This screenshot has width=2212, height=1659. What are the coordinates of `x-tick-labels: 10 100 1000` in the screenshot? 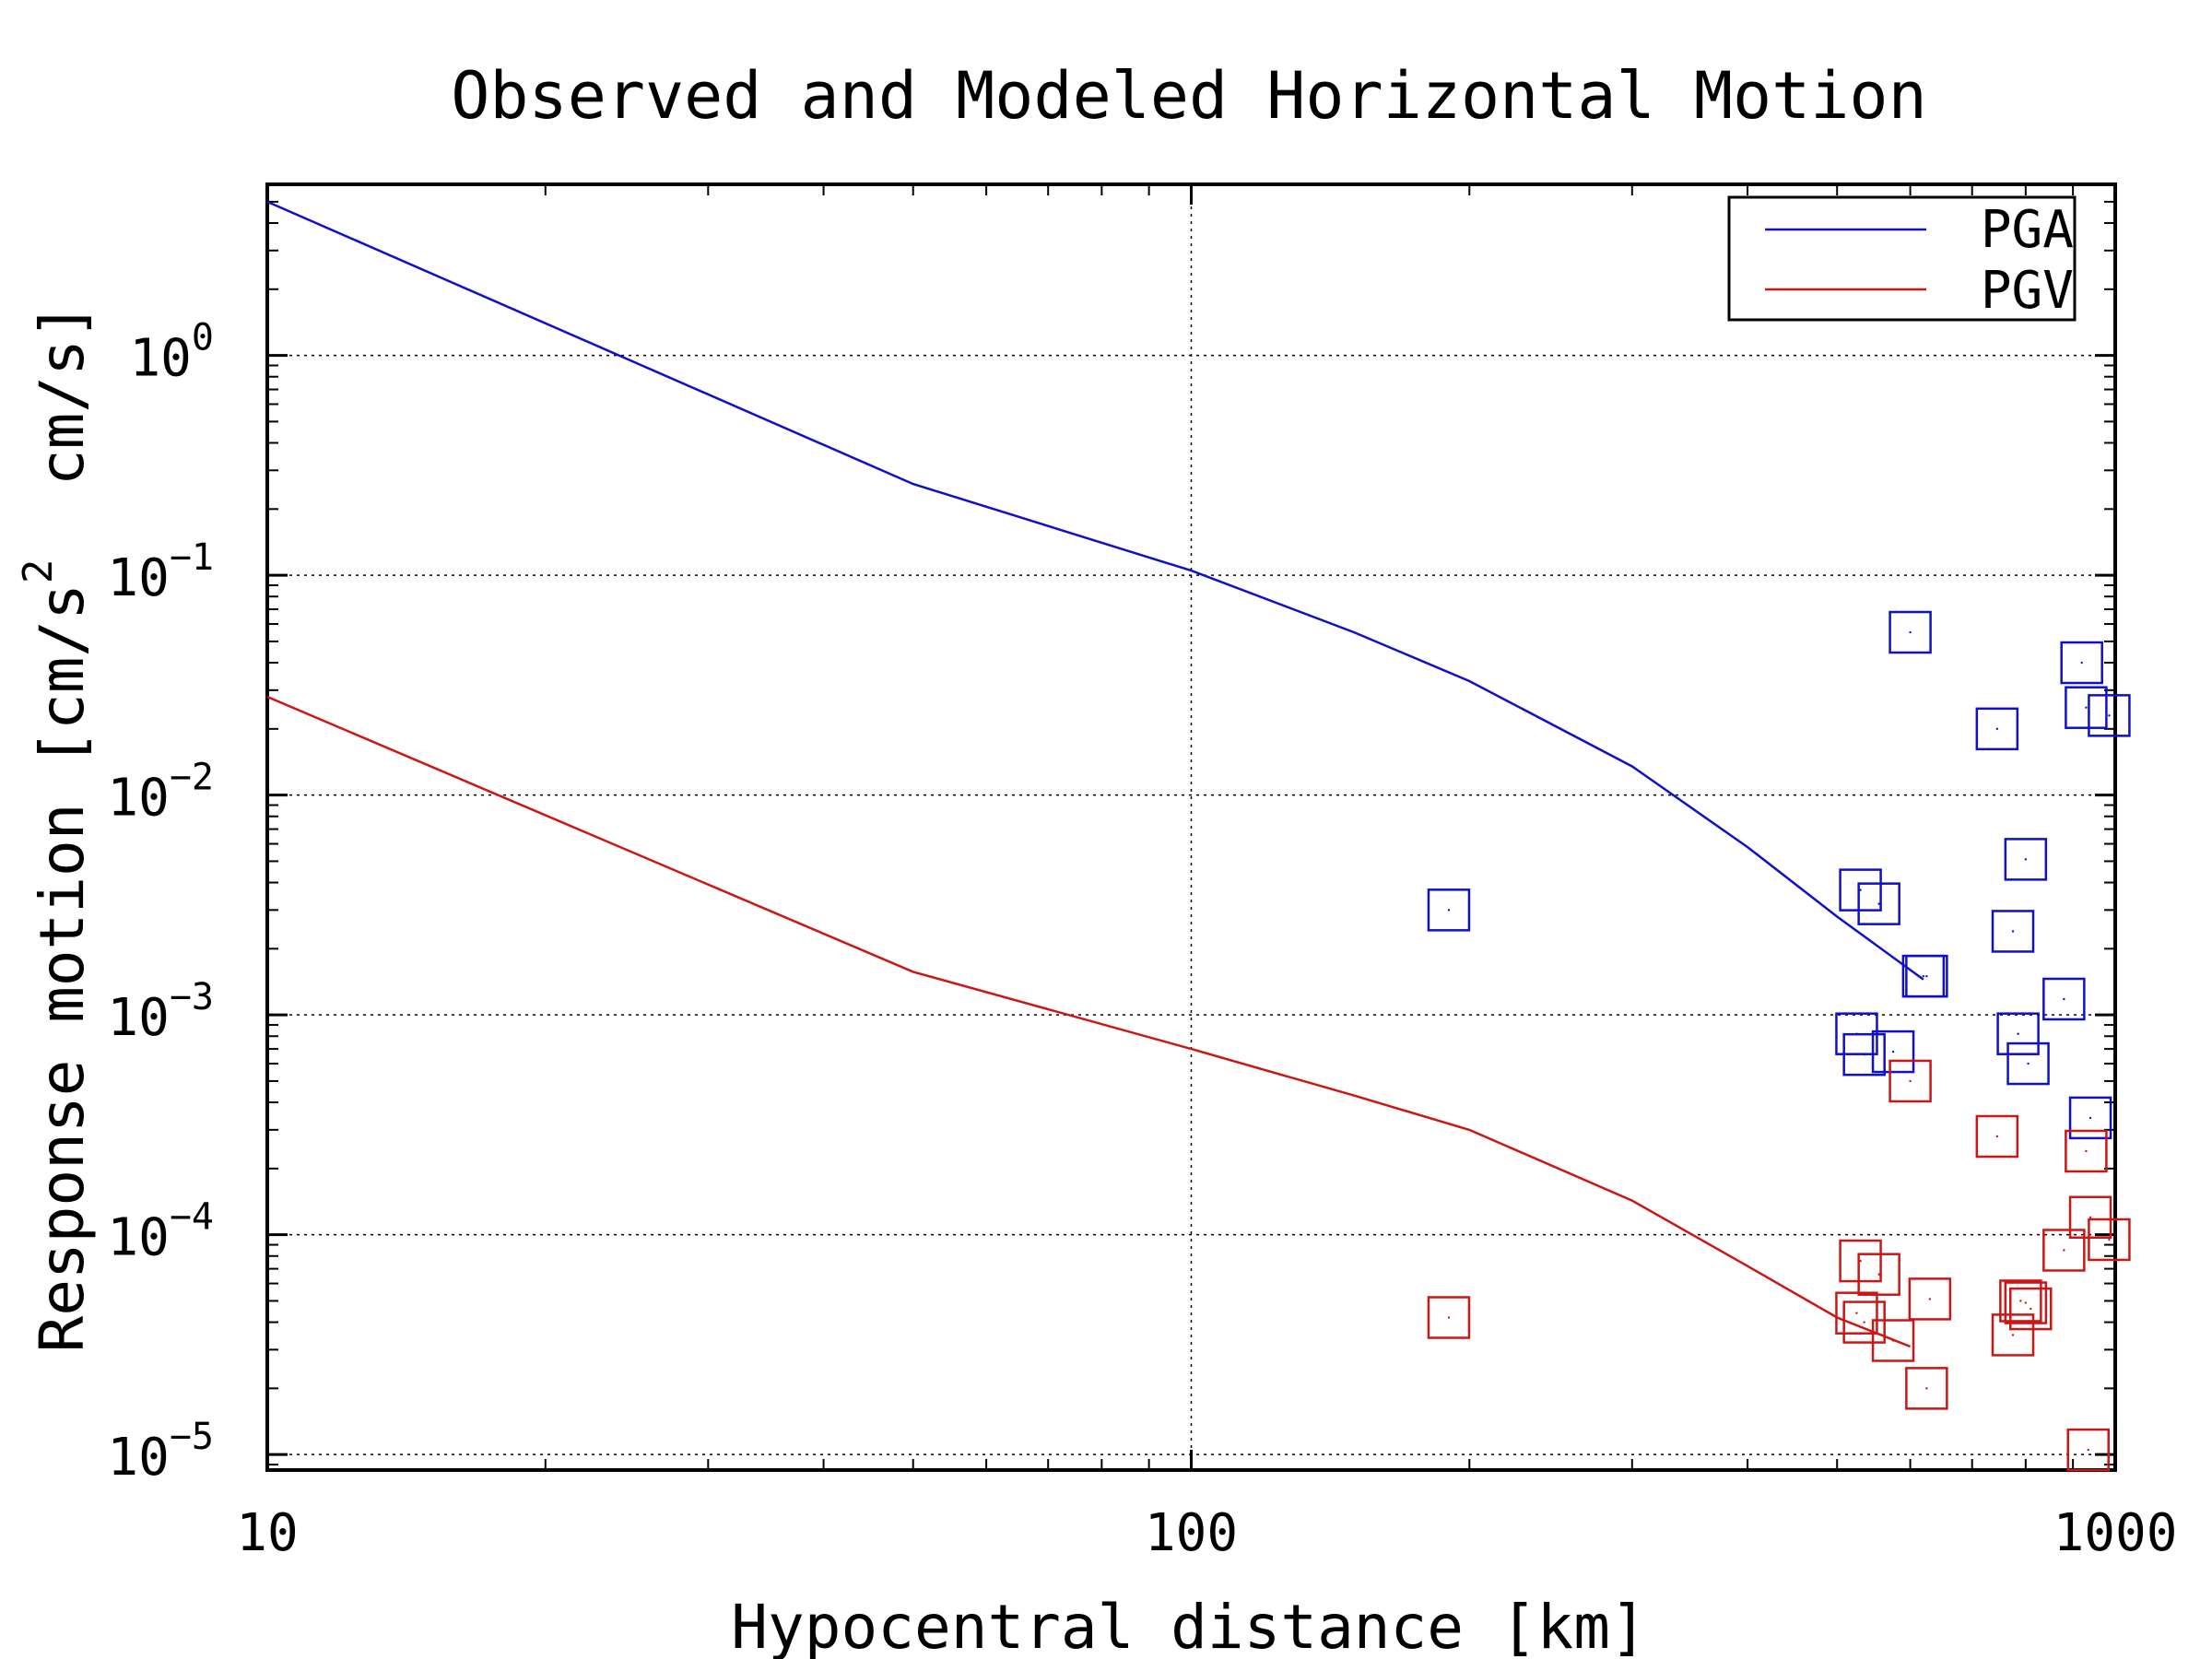 It's located at (1206, 1533).